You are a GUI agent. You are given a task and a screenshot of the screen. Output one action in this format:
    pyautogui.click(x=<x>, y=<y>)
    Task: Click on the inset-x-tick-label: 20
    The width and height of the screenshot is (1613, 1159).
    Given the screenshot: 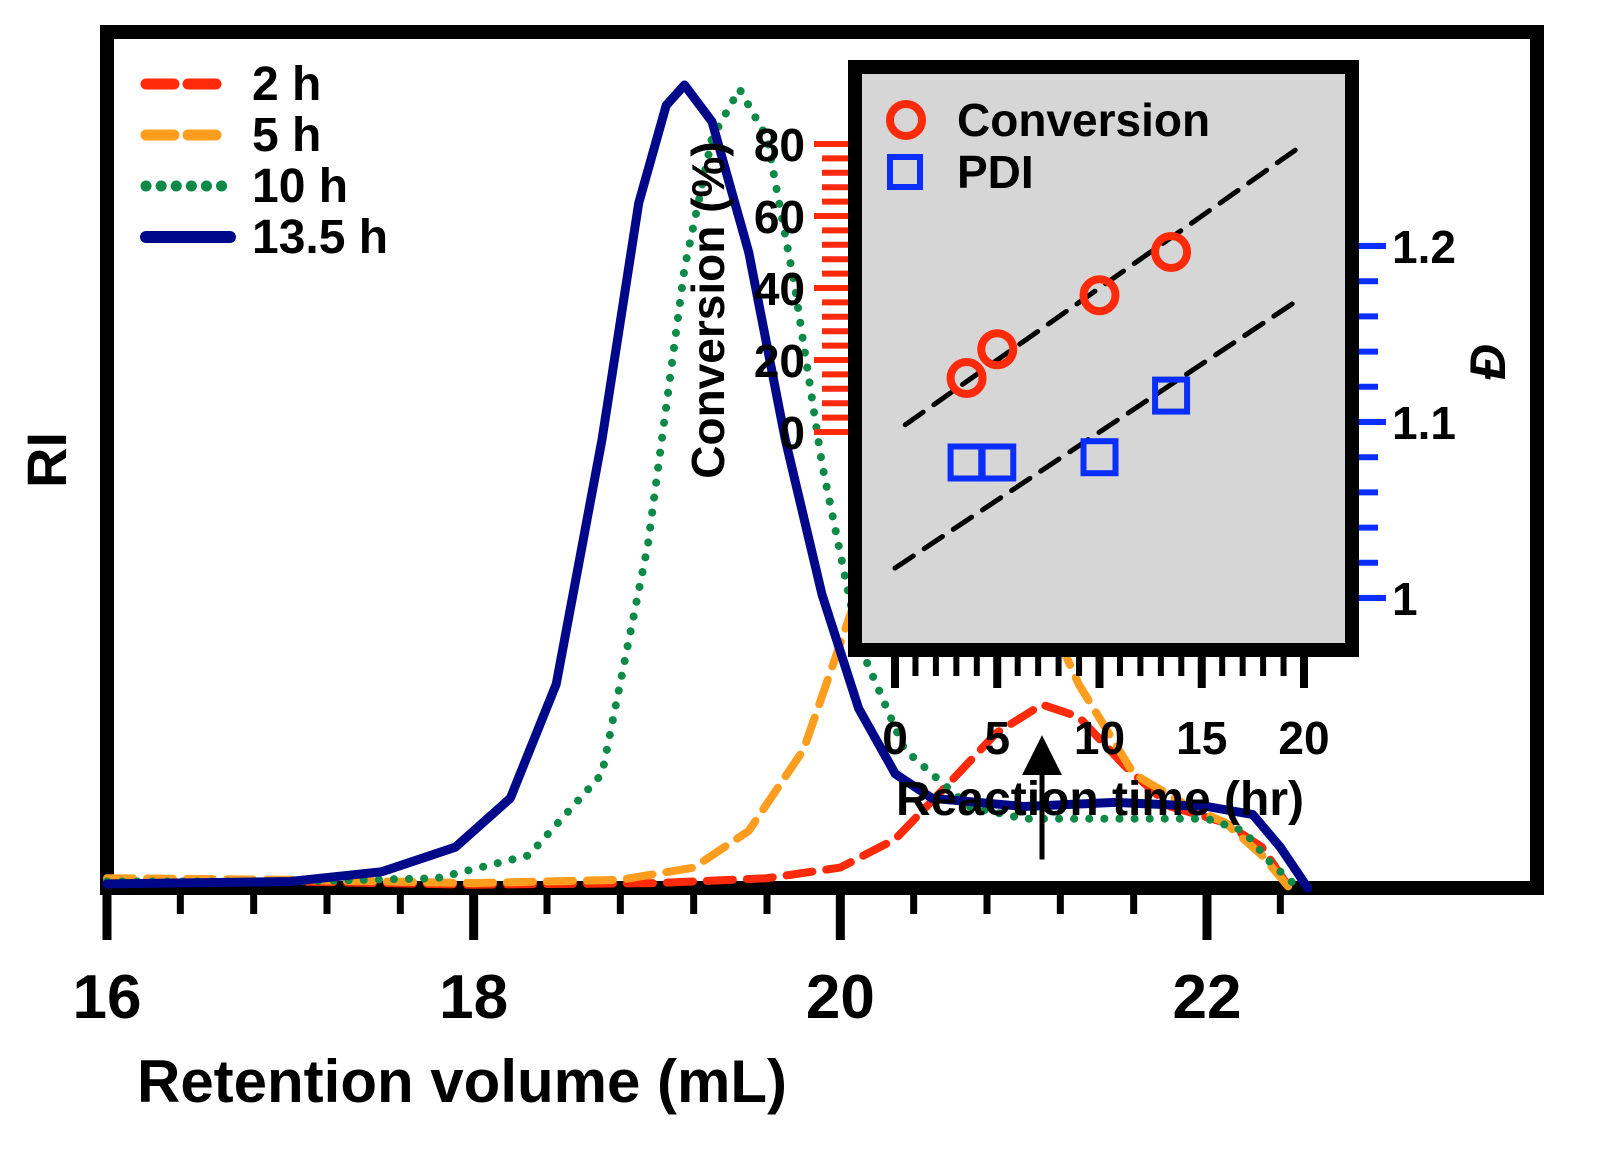 What is the action you would take?
    pyautogui.click(x=1303, y=738)
    